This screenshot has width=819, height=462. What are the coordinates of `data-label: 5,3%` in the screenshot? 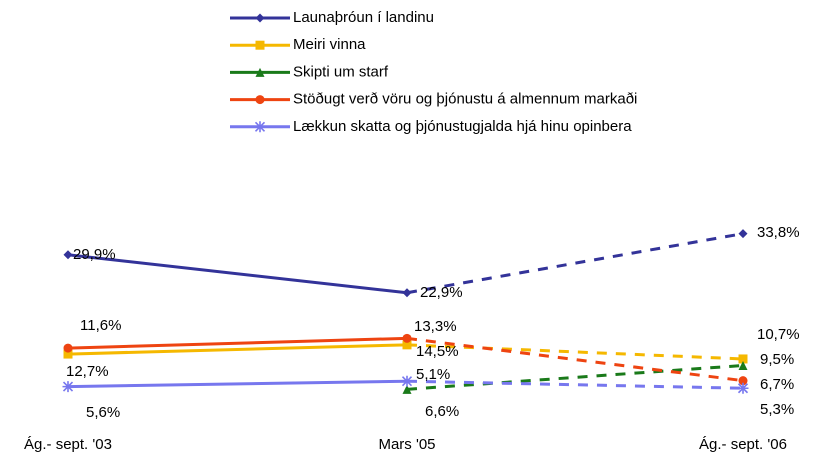 It's located at (777, 409).